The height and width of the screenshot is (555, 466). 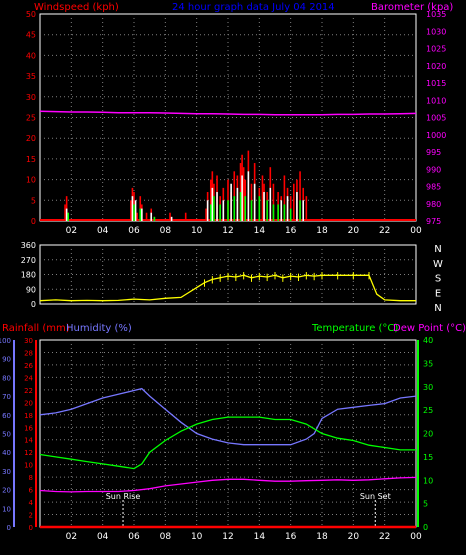 I want to click on windspeed-tick-label: 20, so click(x=31, y=138).